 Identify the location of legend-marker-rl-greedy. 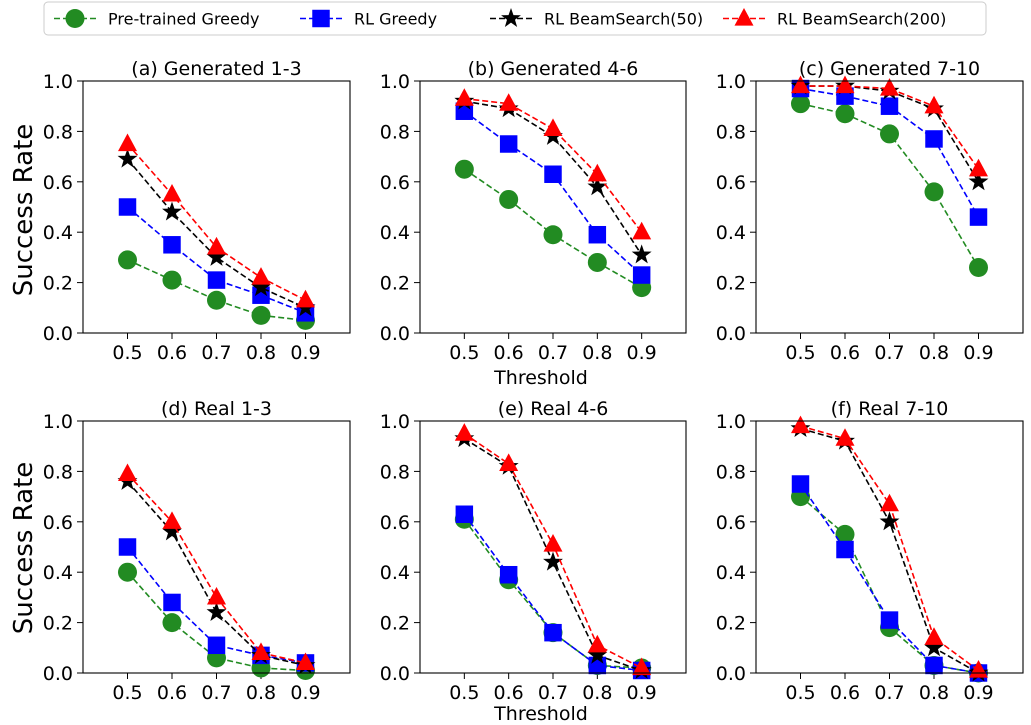
(321, 18).